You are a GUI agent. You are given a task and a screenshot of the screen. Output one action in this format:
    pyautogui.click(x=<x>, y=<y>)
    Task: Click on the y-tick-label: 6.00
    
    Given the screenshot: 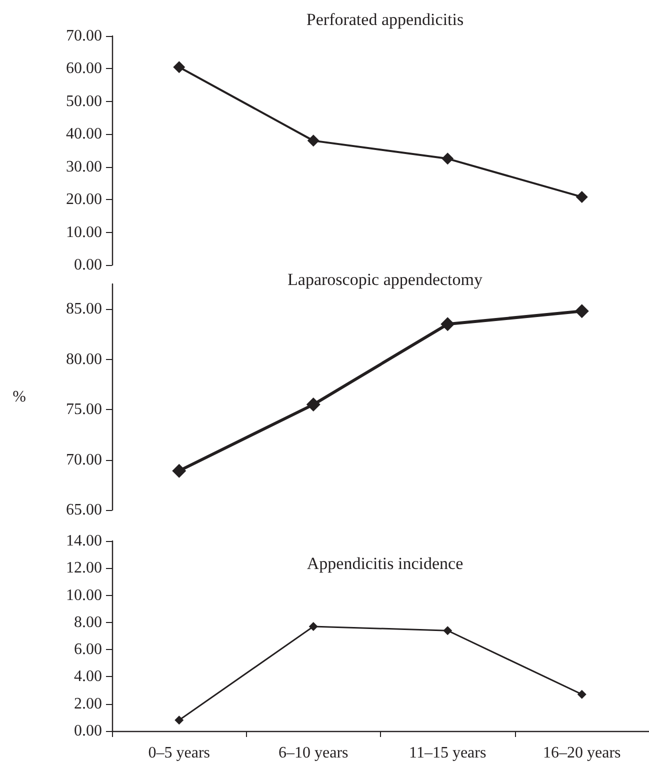 What is the action you would take?
    pyautogui.click(x=88, y=649)
    